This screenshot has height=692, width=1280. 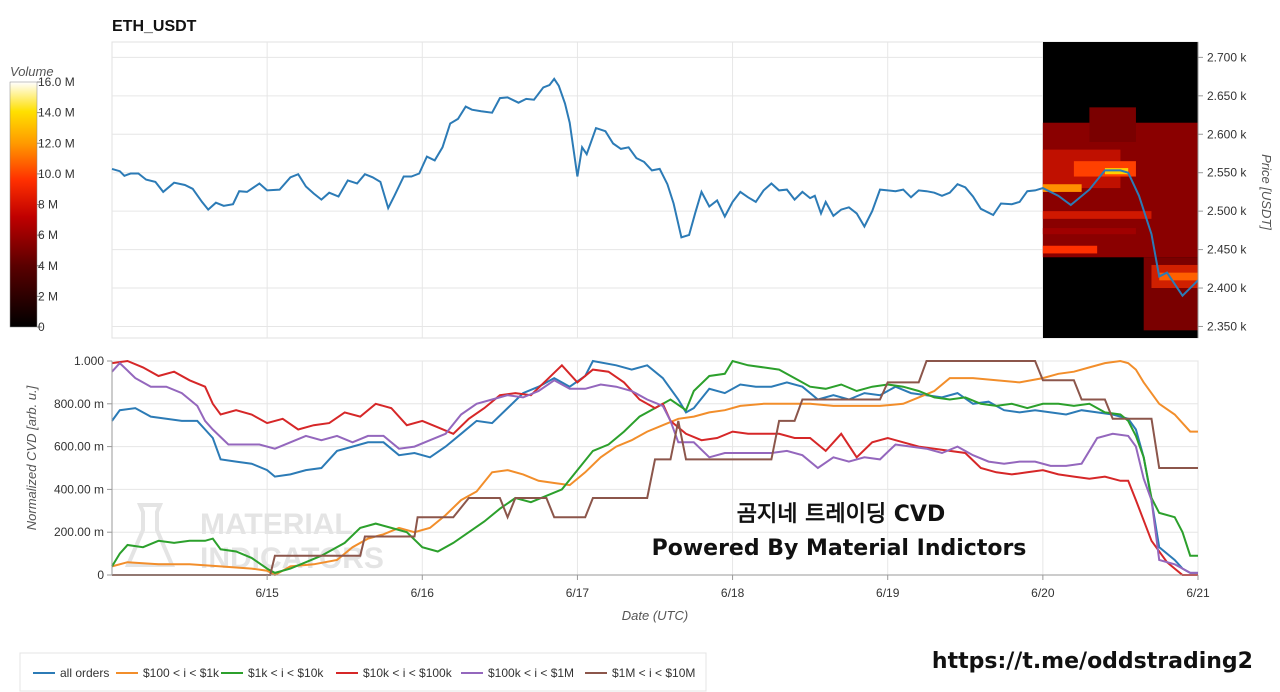 I want to click on legend-label: $1M < i < $10M, so click(x=653, y=673).